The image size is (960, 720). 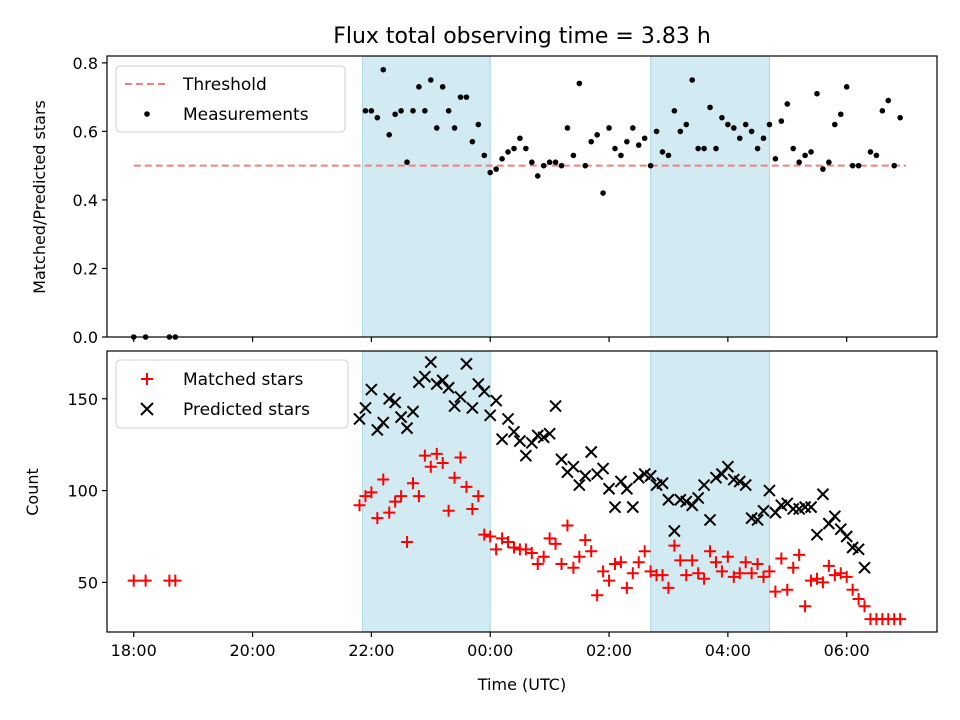 What do you see at coordinates (246, 115) in the screenshot?
I see `legend-measurements-label: Measurements` at bounding box center [246, 115].